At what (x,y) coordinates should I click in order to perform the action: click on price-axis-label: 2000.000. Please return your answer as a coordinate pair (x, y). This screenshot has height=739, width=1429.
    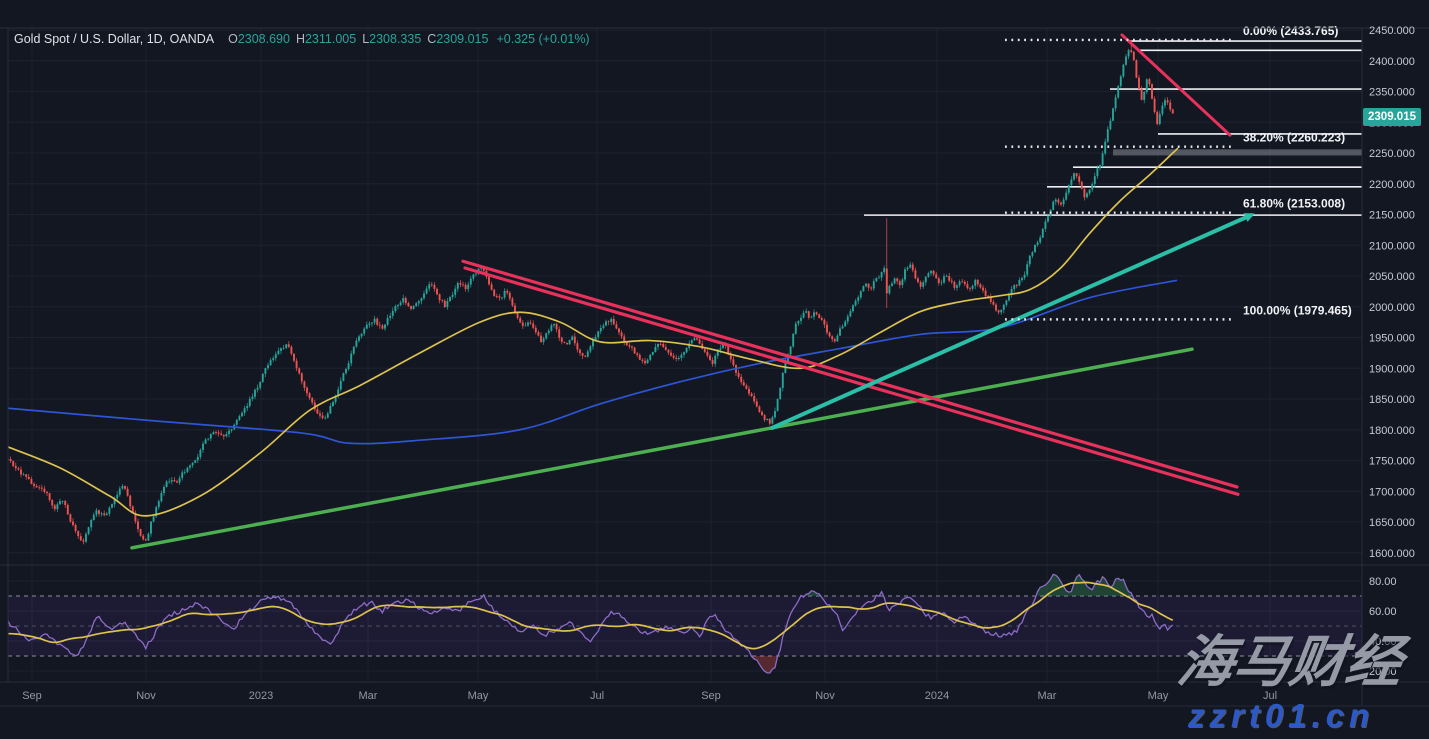
    Looking at the image, I should click on (1392, 308).